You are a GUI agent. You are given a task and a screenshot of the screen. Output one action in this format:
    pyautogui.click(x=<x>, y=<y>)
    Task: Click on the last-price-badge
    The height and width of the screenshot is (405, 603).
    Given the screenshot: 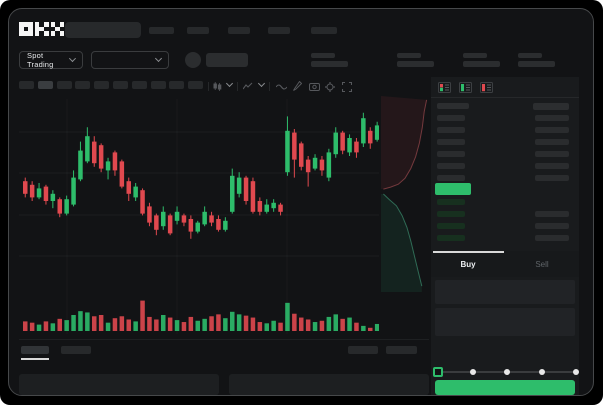 What is the action you would take?
    pyautogui.click(x=453, y=189)
    